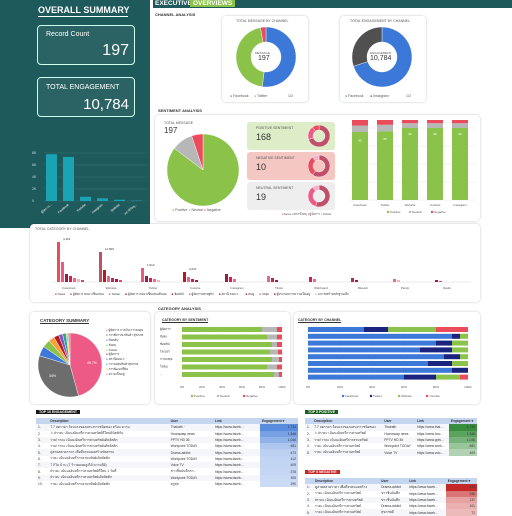 The width and height of the screenshot is (512, 516). I want to click on bar-label: Facebook, so click(63, 208).